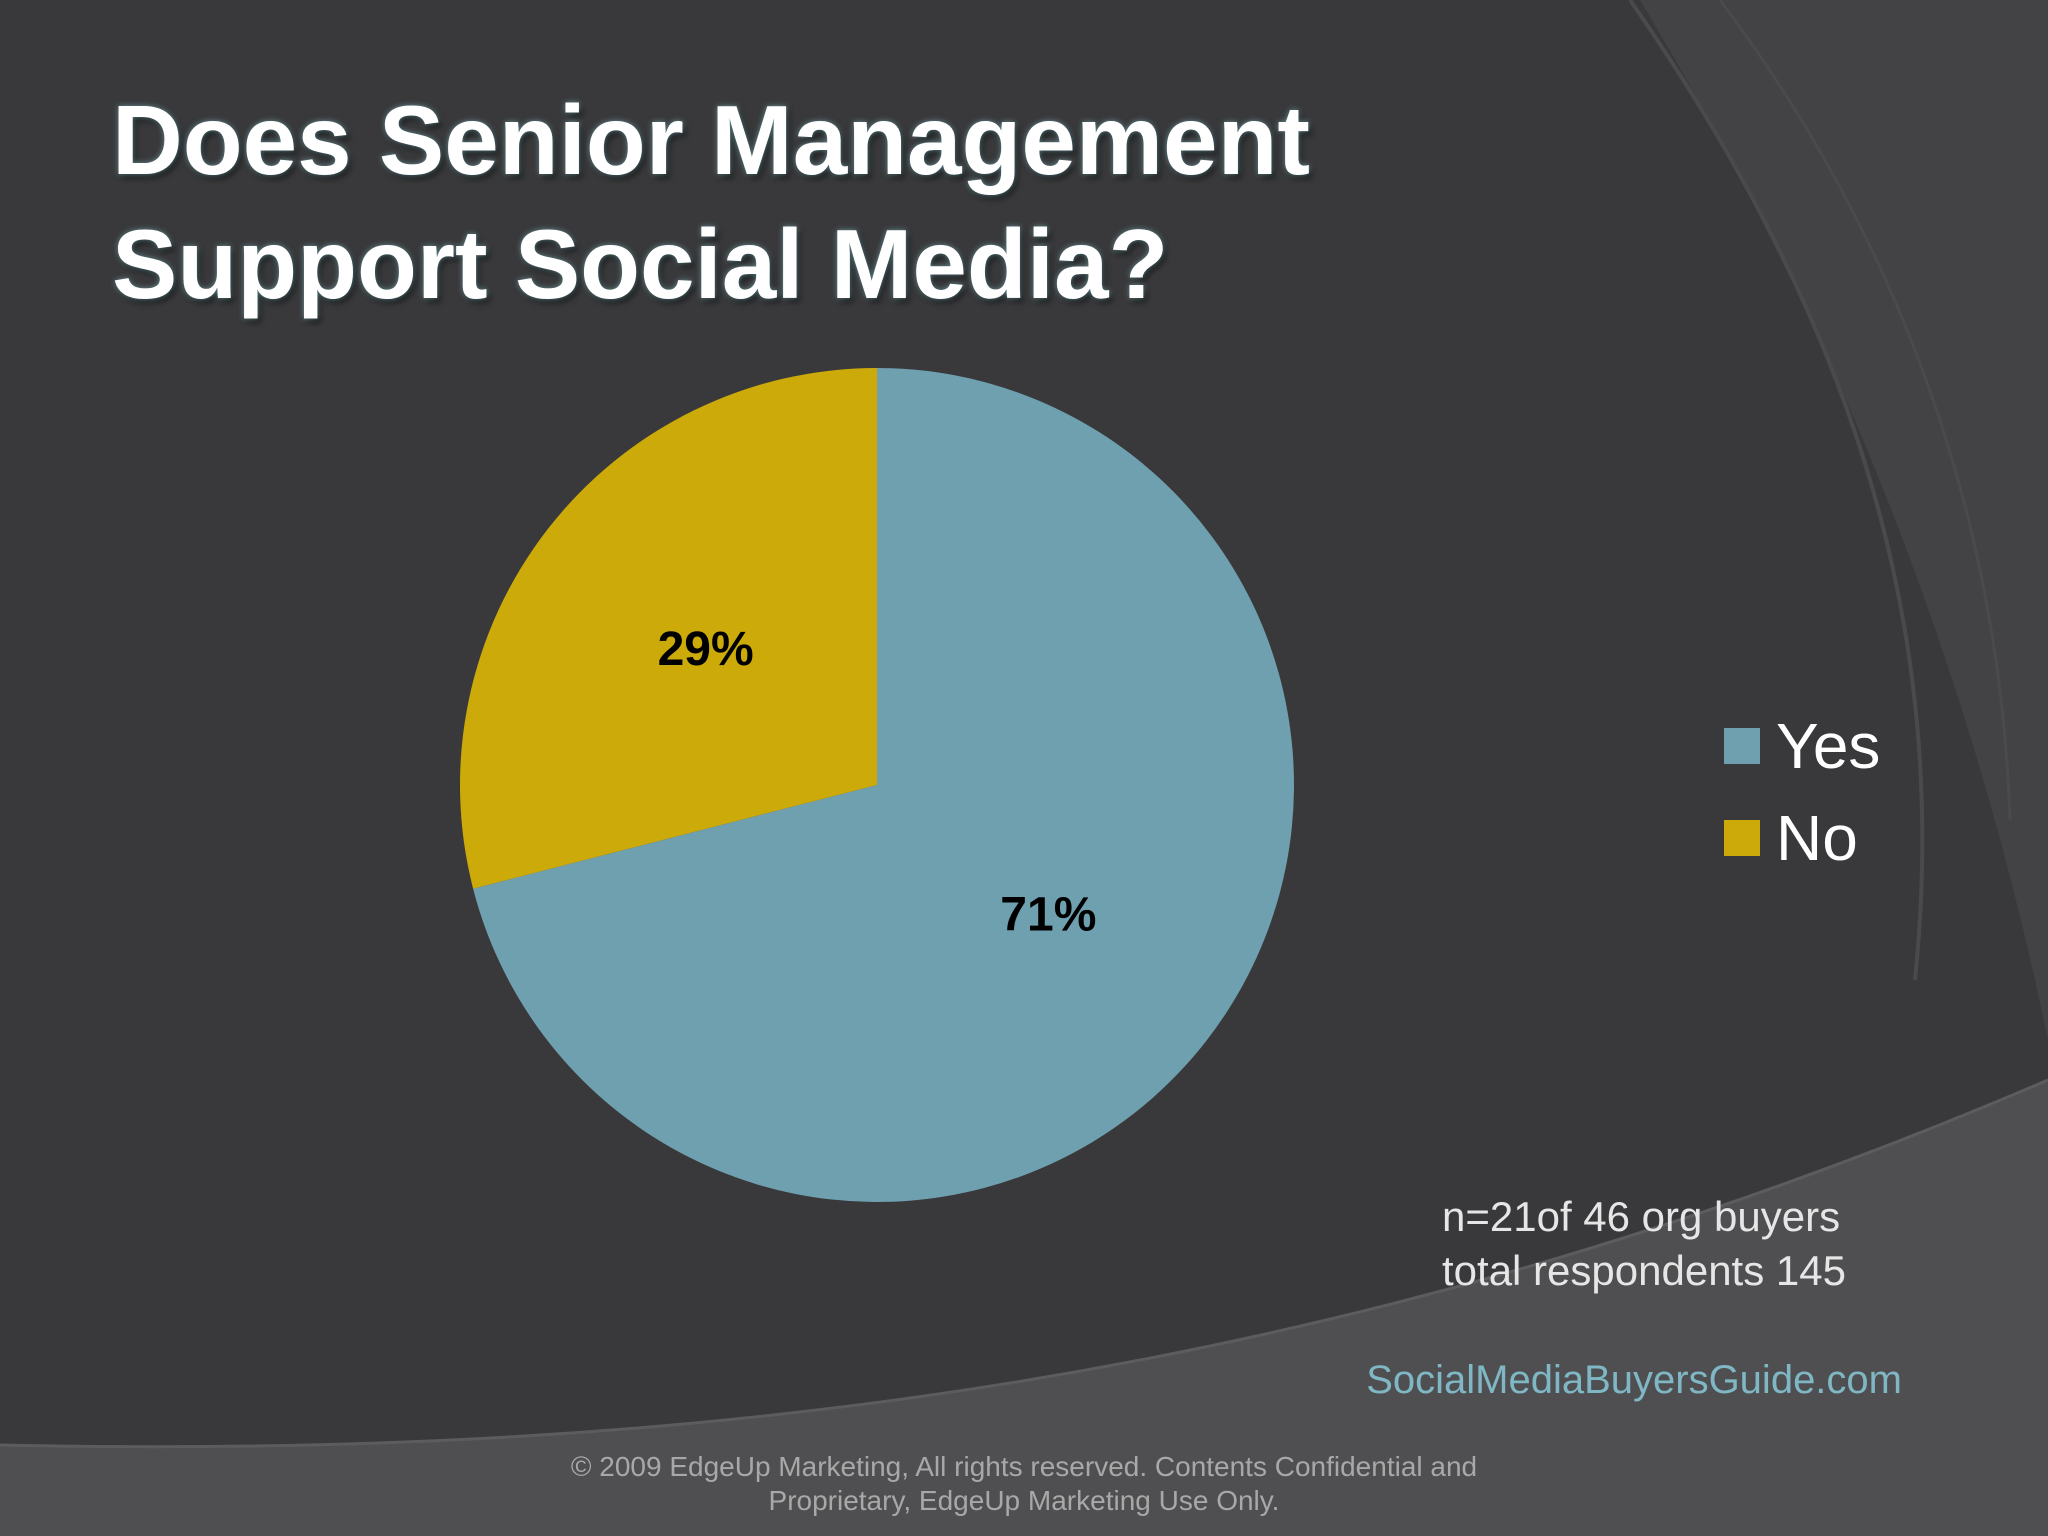  What do you see at coordinates (1024, 1500) in the screenshot?
I see `footer-line-2: Proprietary, EdgeUp Marketing Use Only.` at bounding box center [1024, 1500].